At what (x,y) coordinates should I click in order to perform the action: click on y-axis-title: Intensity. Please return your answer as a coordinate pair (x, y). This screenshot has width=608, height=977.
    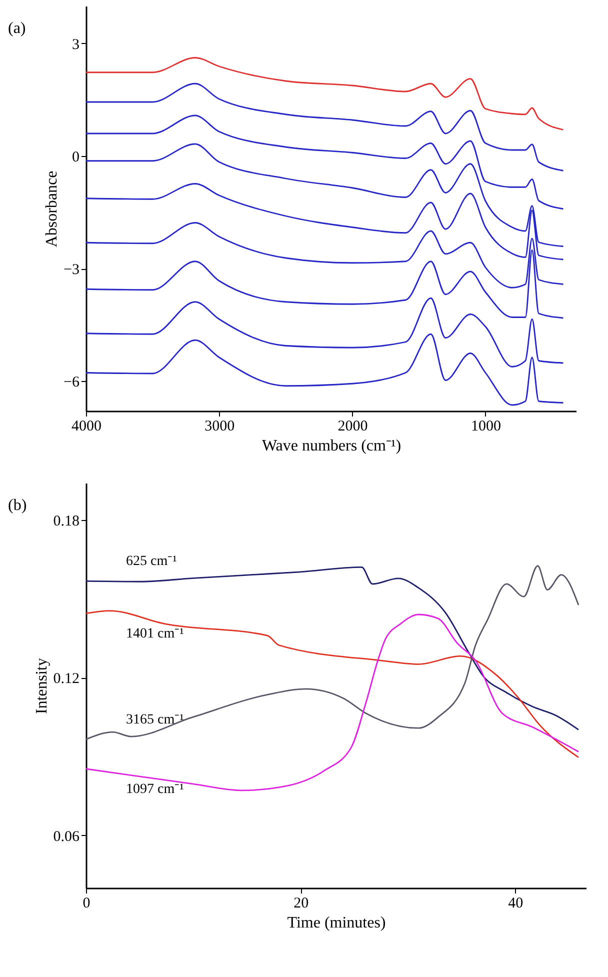
    Looking at the image, I should click on (41, 686).